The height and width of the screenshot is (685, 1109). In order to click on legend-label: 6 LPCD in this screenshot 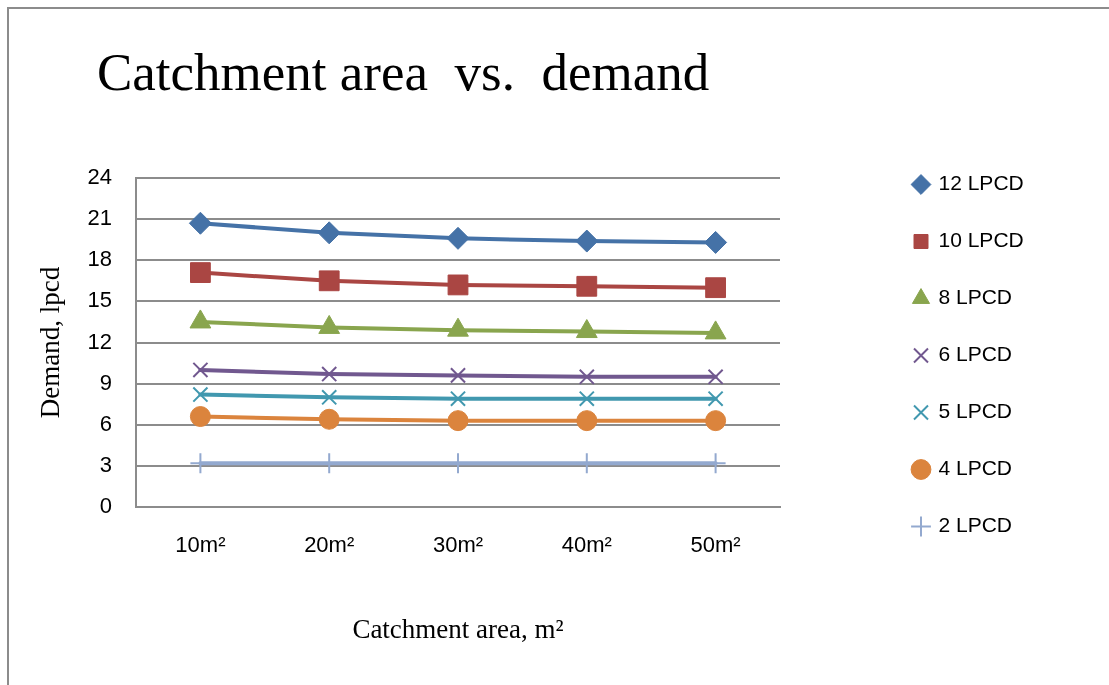, I will do `click(975, 354)`.